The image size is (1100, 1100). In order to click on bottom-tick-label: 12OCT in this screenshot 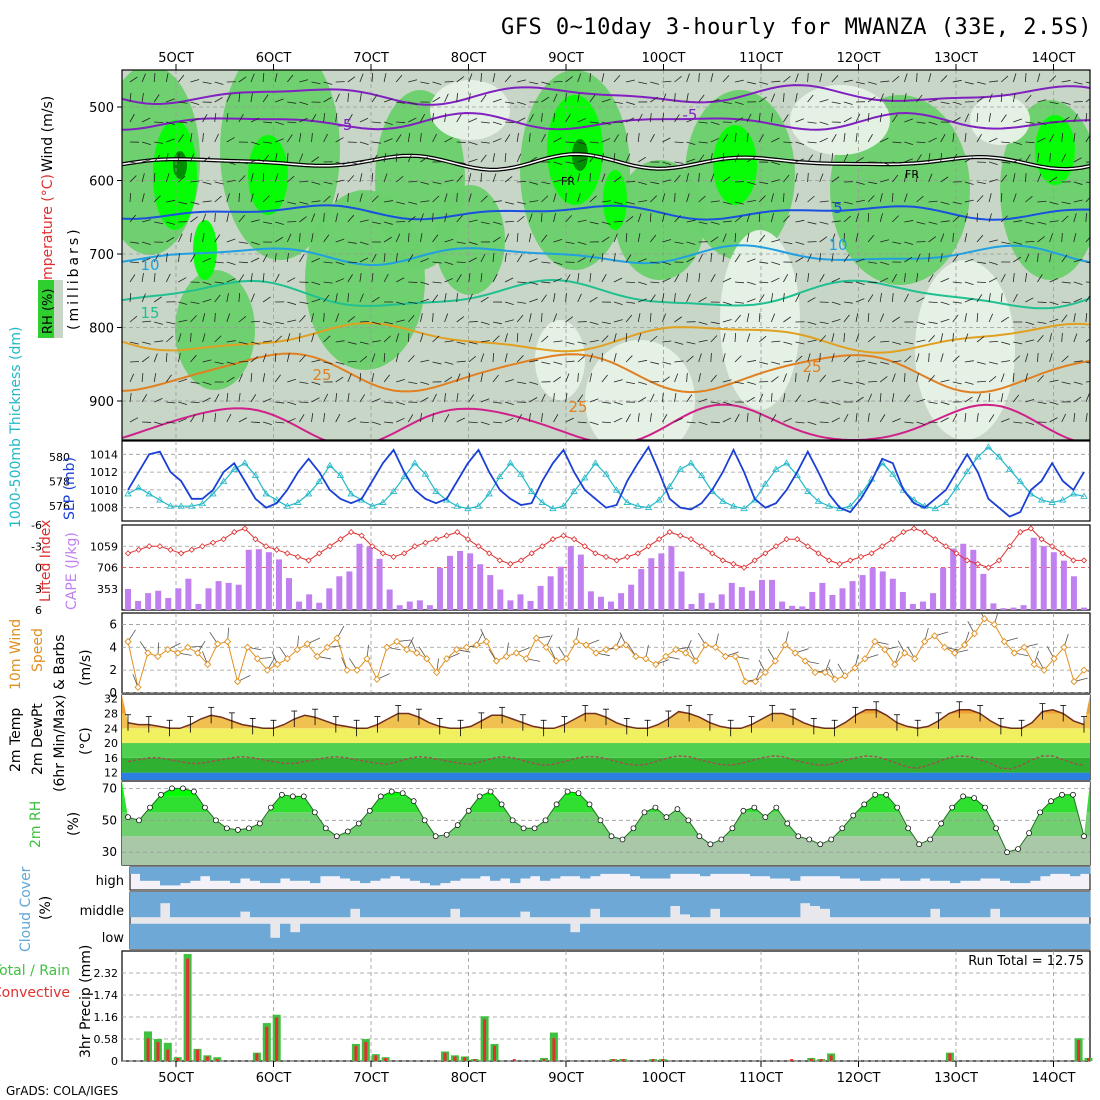, I will do `click(859, 1078)`.